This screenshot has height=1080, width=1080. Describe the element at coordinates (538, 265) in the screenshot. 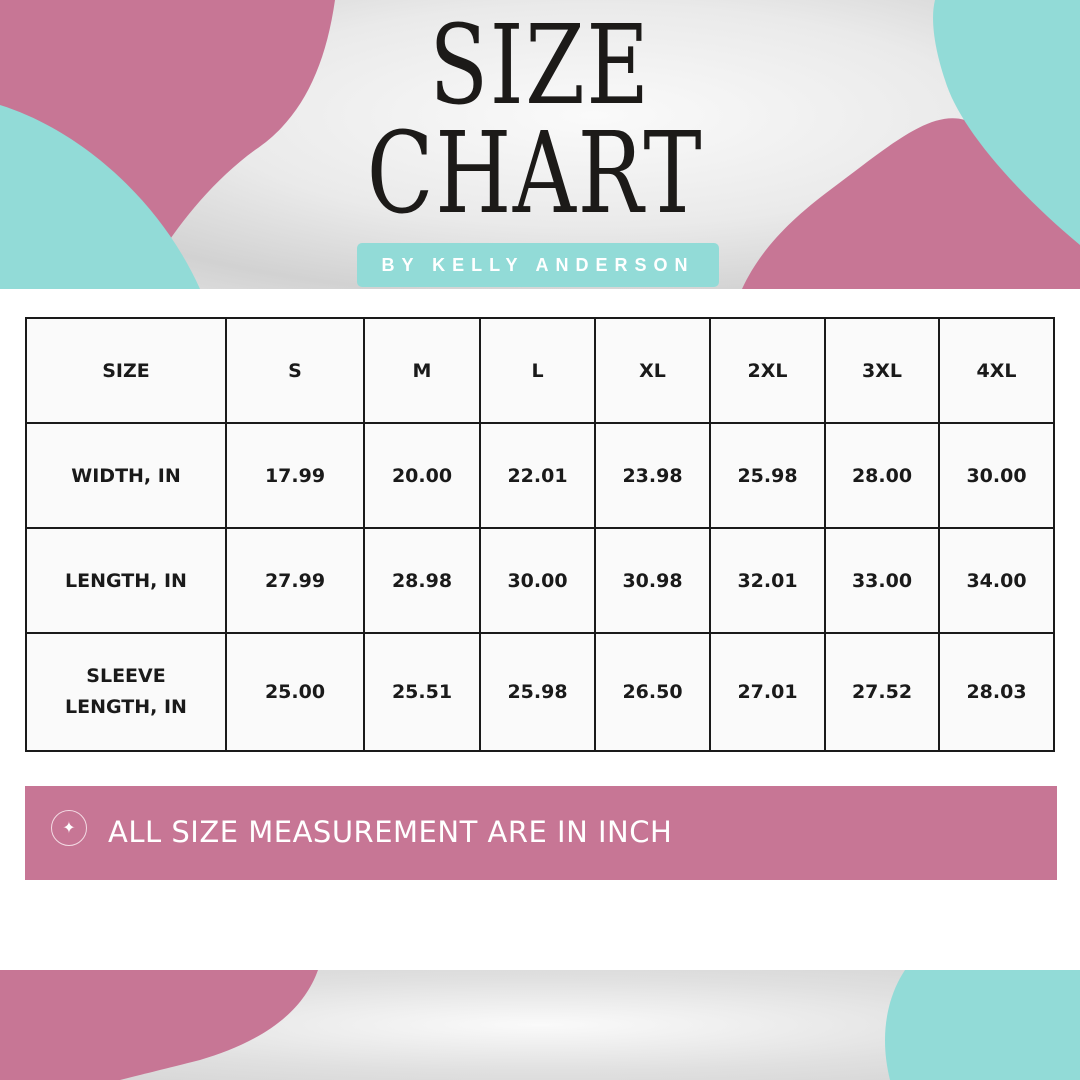

I see `byline-badge: BY KELLY ANDERSON` at that location.